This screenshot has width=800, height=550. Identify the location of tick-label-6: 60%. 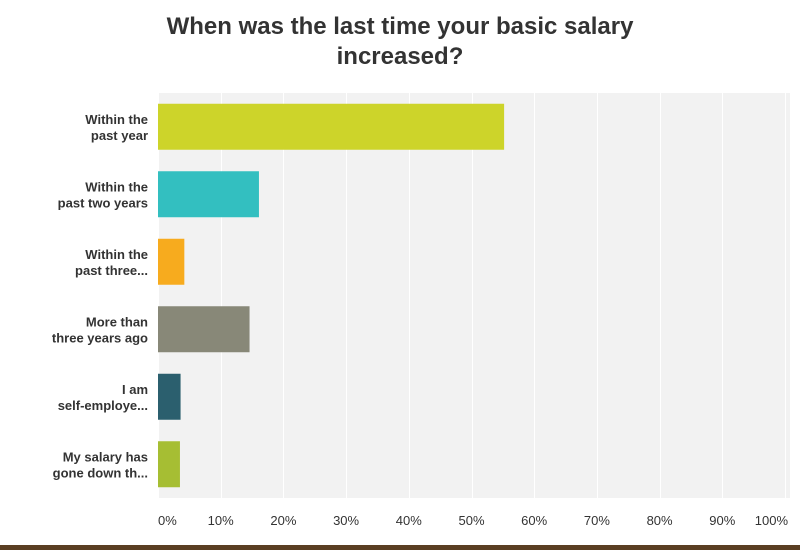
(534, 520).